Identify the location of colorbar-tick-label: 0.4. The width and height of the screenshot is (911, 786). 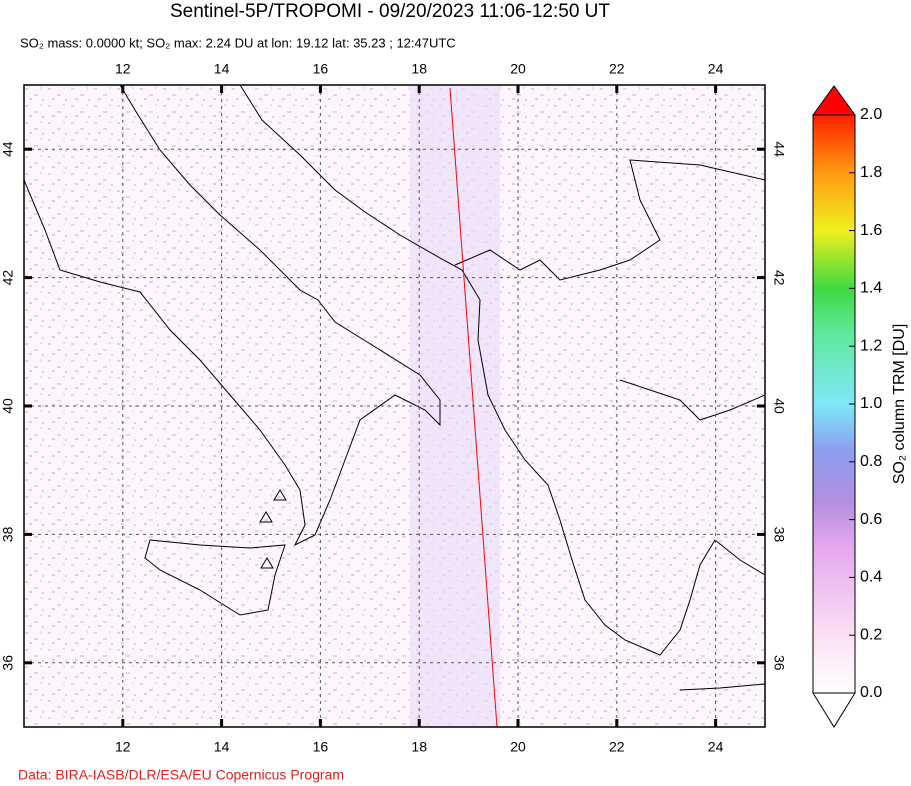
(871, 577).